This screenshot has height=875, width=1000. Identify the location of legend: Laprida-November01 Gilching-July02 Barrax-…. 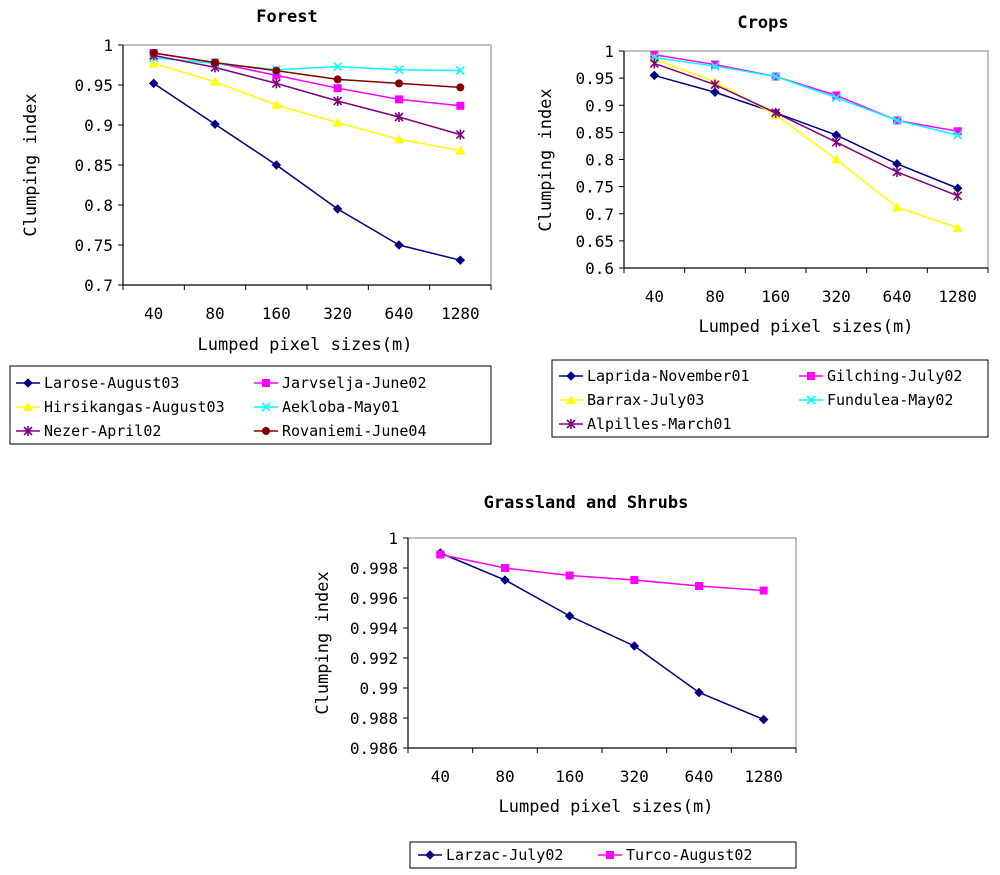
(770, 398).